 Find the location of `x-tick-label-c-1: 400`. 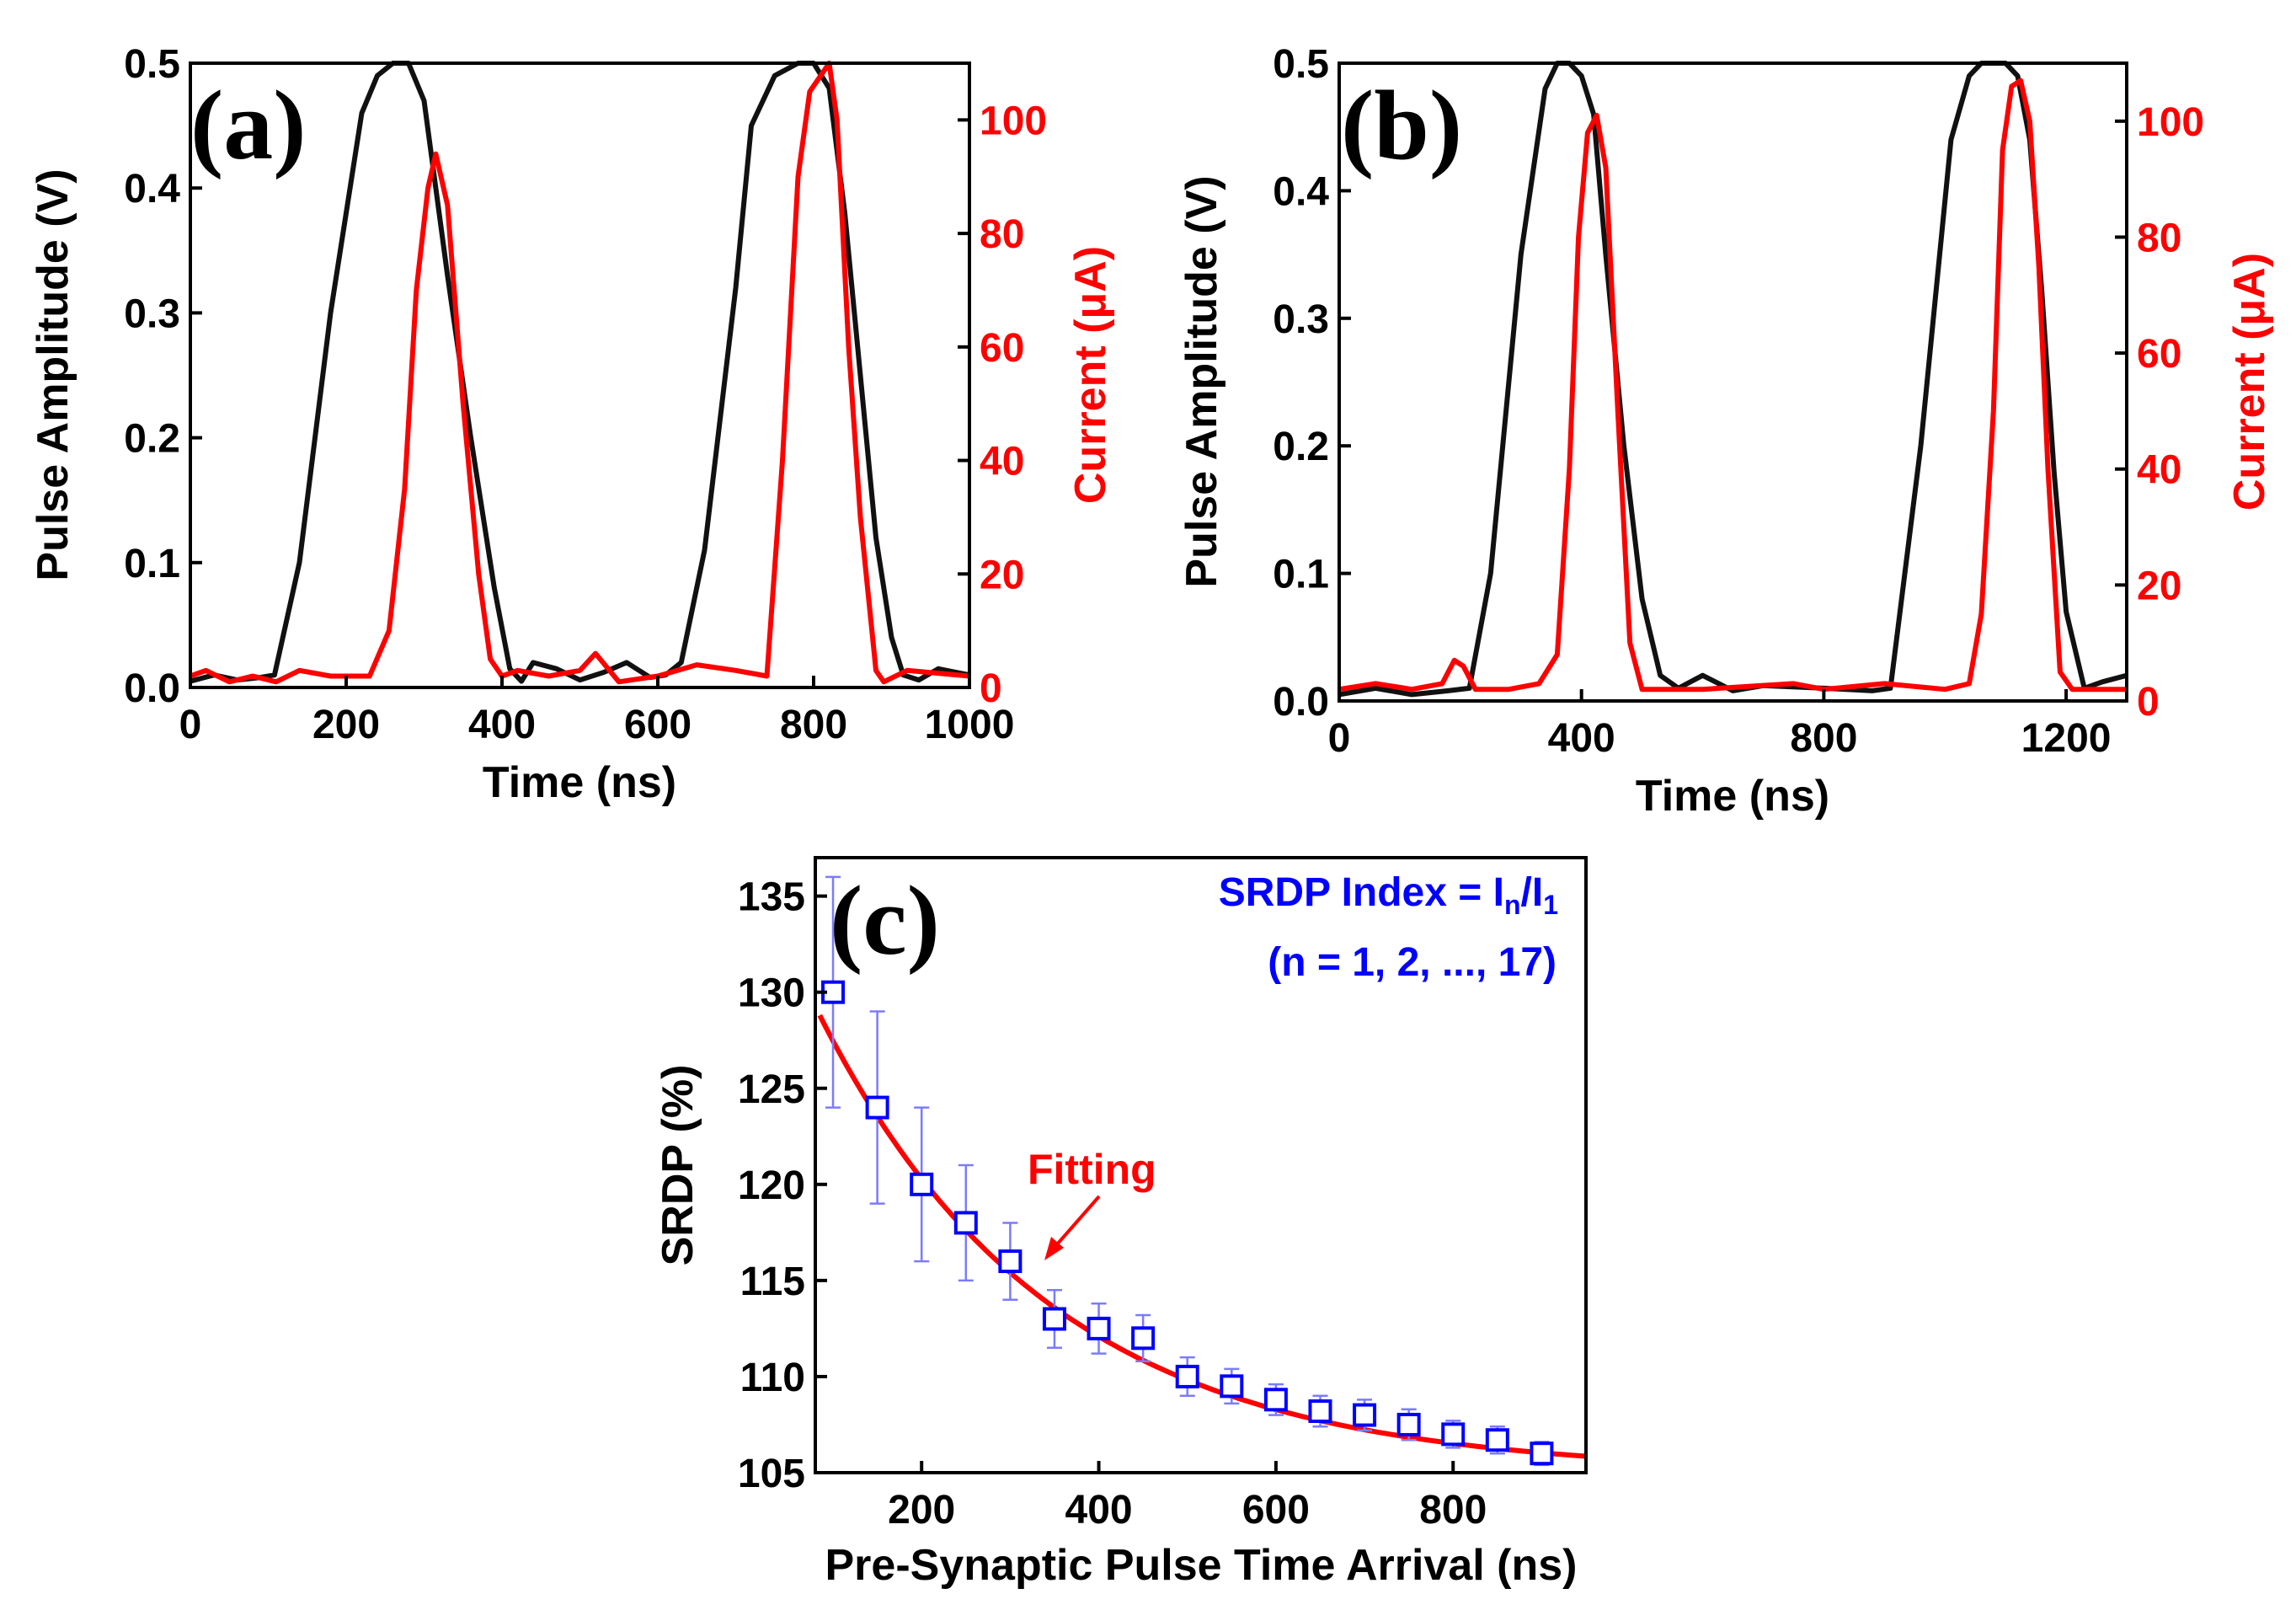

x-tick-label-c-1: 400 is located at coordinates (1099, 1510).